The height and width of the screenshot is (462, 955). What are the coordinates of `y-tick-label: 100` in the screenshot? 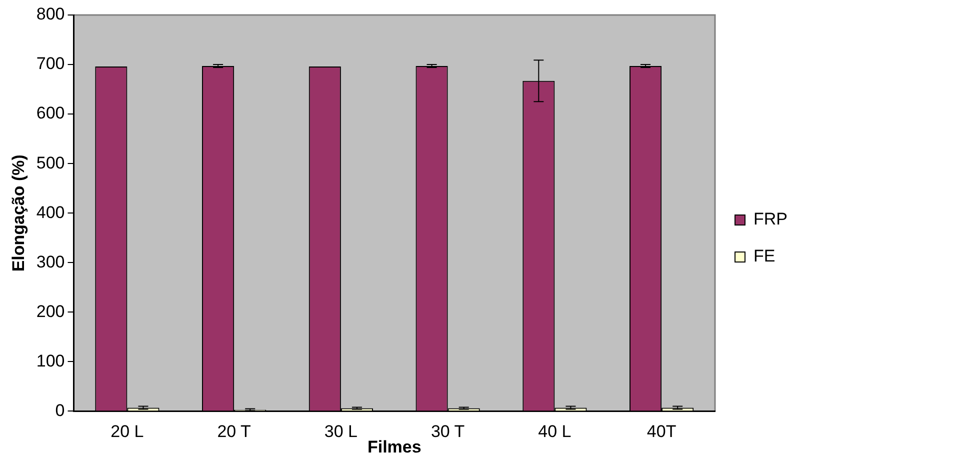 It's located at (50, 360).